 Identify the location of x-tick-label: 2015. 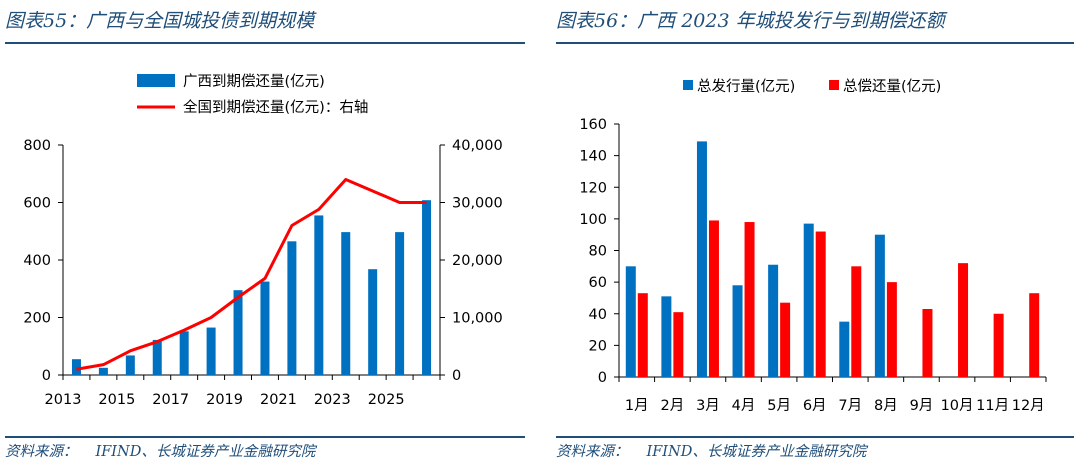
(116, 400).